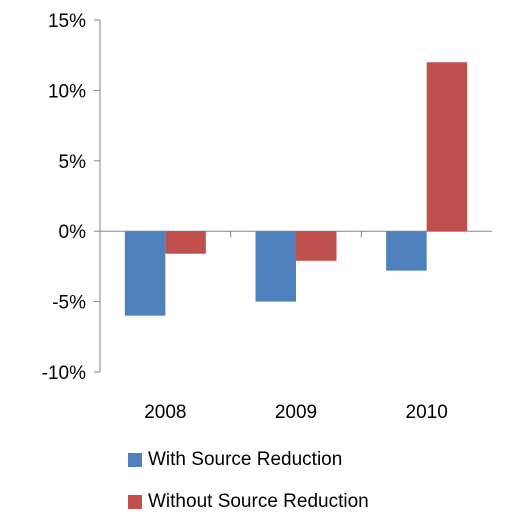 This screenshot has width=508, height=532. I want to click on legend-label-without-source-reduction: Without Source Reduction, so click(258, 501).